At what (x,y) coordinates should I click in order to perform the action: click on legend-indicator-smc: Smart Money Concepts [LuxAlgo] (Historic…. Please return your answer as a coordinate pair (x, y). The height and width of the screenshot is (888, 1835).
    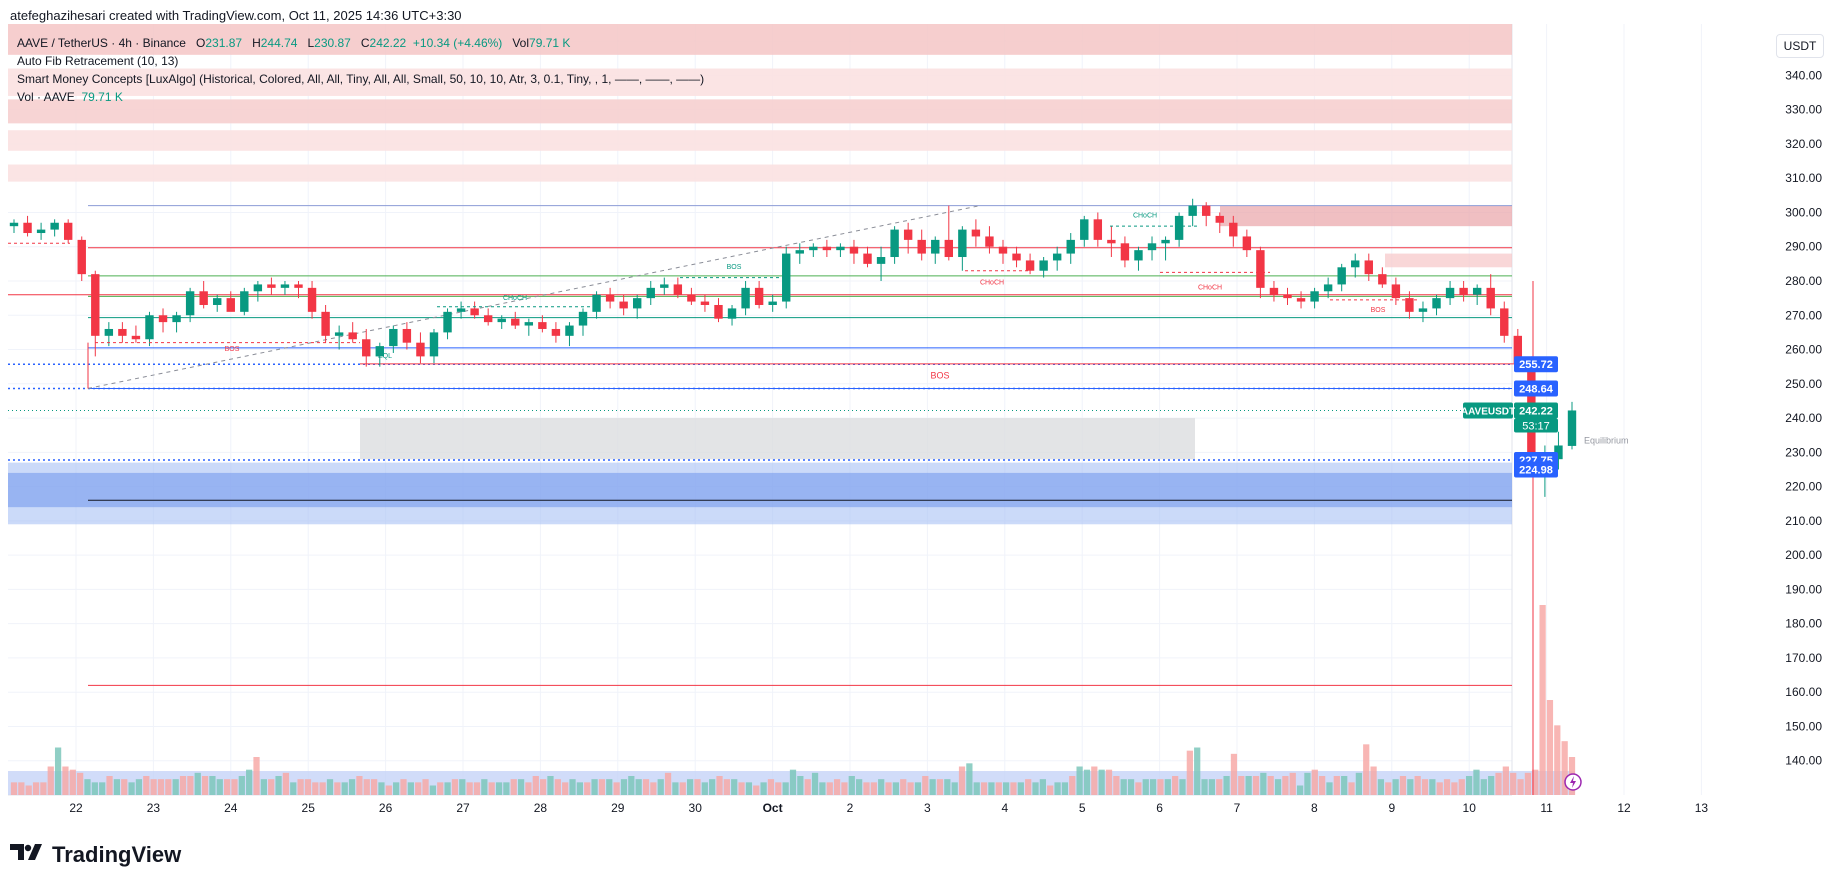
    Looking at the image, I should click on (361, 79).